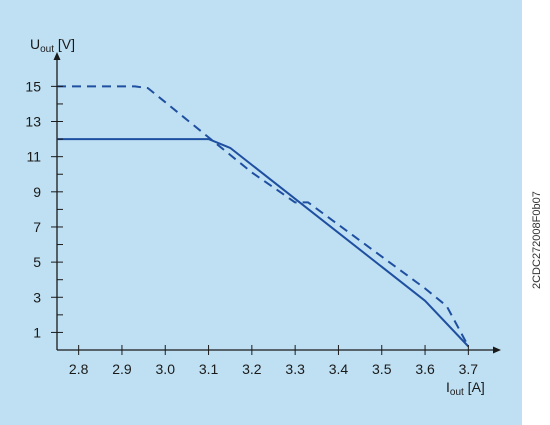 Image resolution: width=550 pixels, height=425 pixels. I want to click on y-tick-label: 3, so click(37, 297).